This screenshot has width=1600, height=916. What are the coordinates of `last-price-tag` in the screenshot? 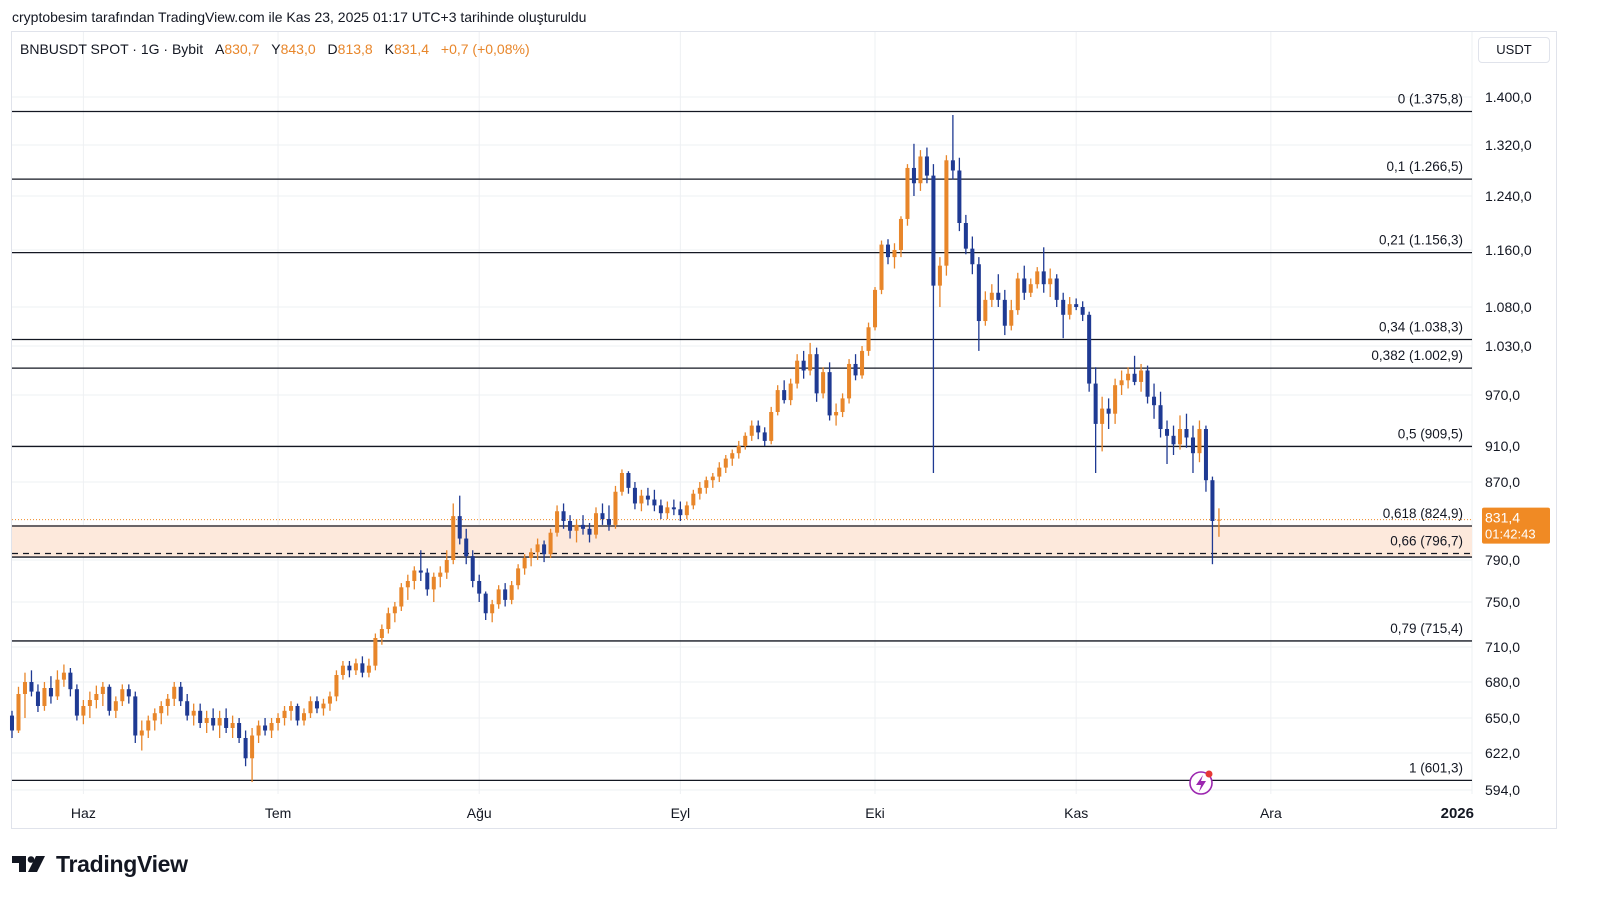 It's located at (1516, 525).